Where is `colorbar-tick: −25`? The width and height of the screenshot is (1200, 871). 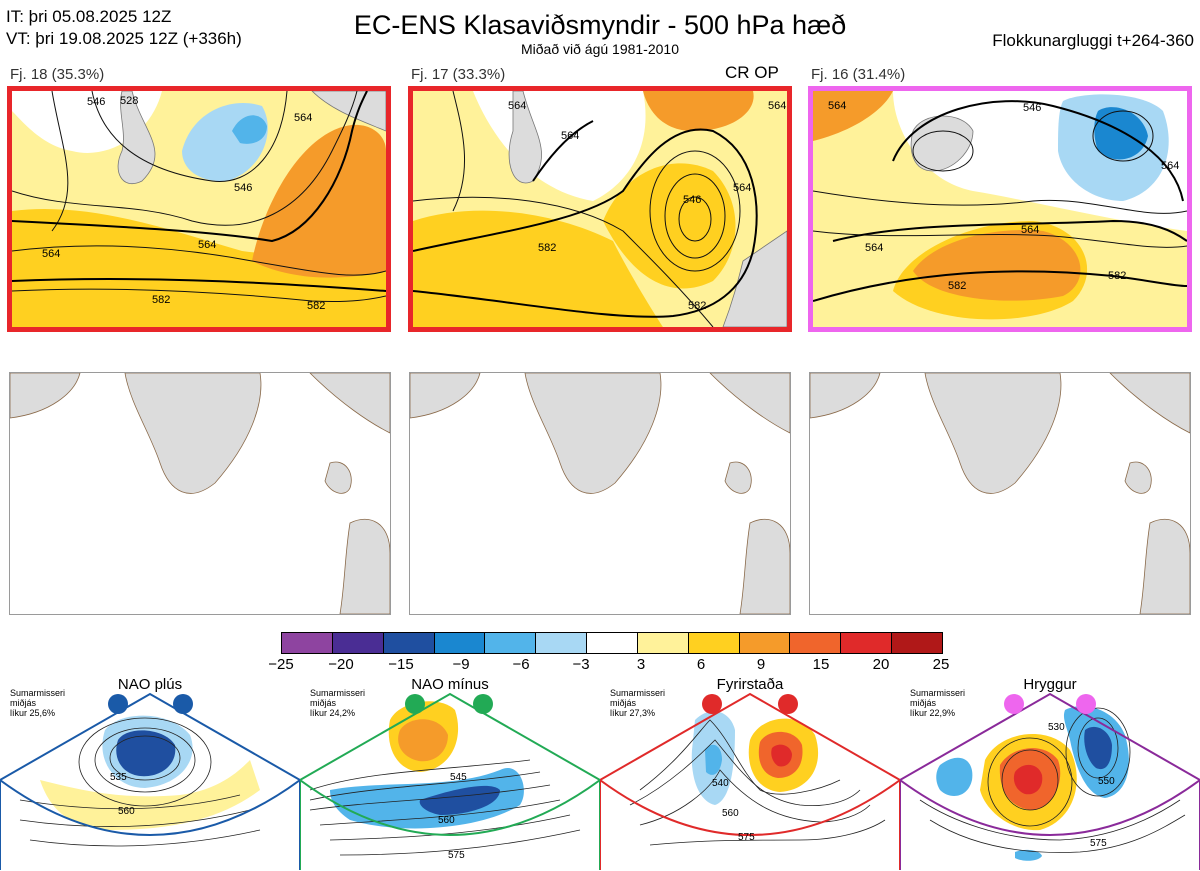
colorbar-tick: −25 is located at coordinates (281, 664).